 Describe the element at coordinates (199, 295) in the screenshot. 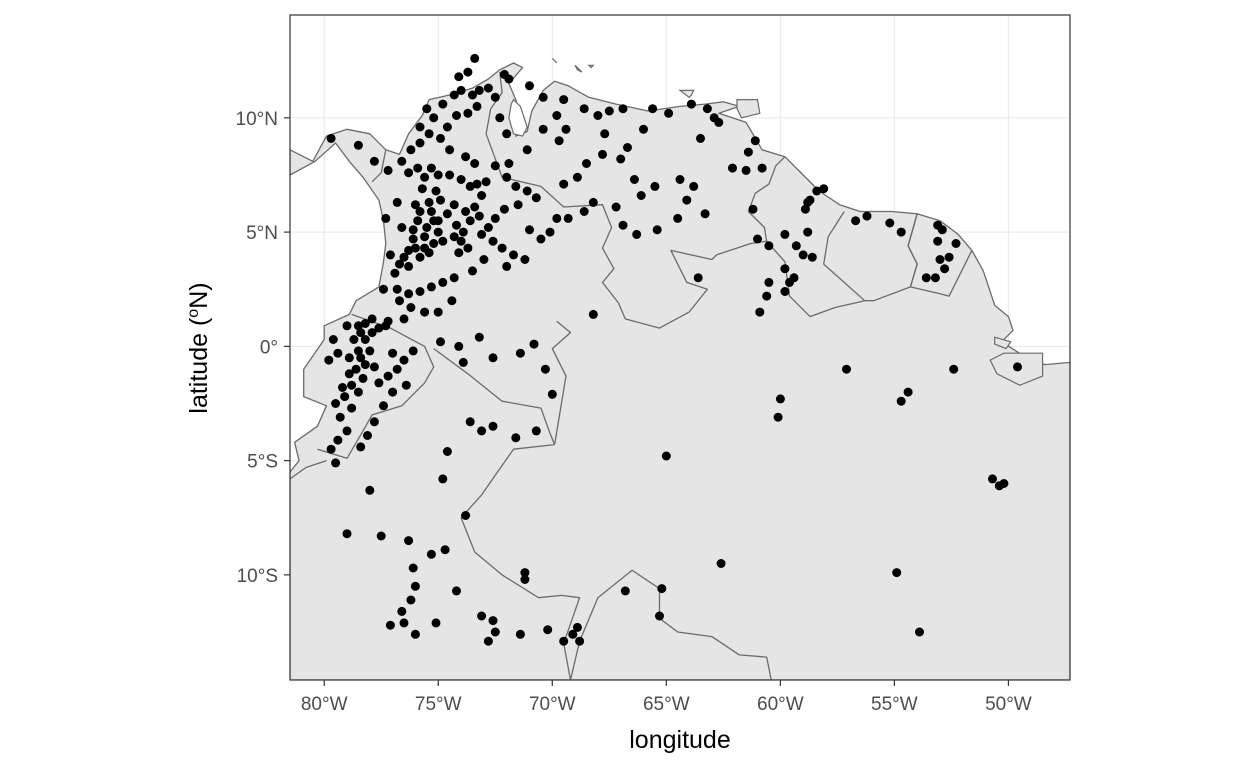

I see `y-axis-title-post: N)` at that location.